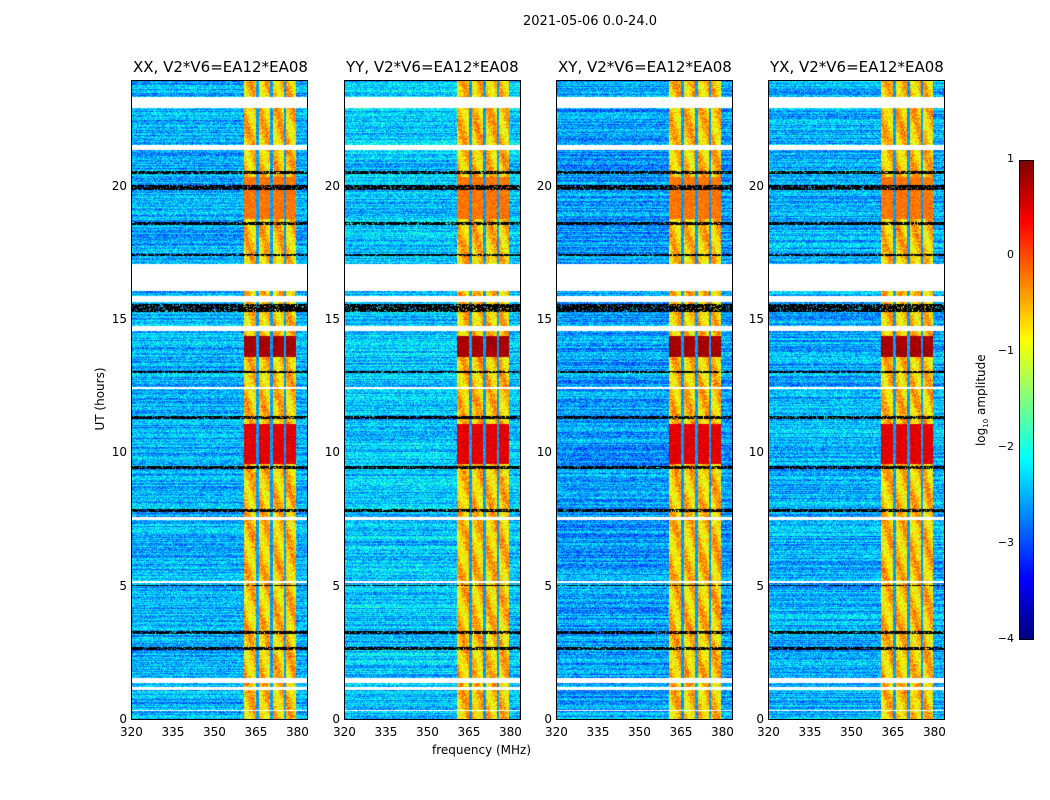 The height and width of the screenshot is (800, 1050). Describe the element at coordinates (982, 400) in the screenshot. I see `colorbar-label: log10 amplitude` at that location.